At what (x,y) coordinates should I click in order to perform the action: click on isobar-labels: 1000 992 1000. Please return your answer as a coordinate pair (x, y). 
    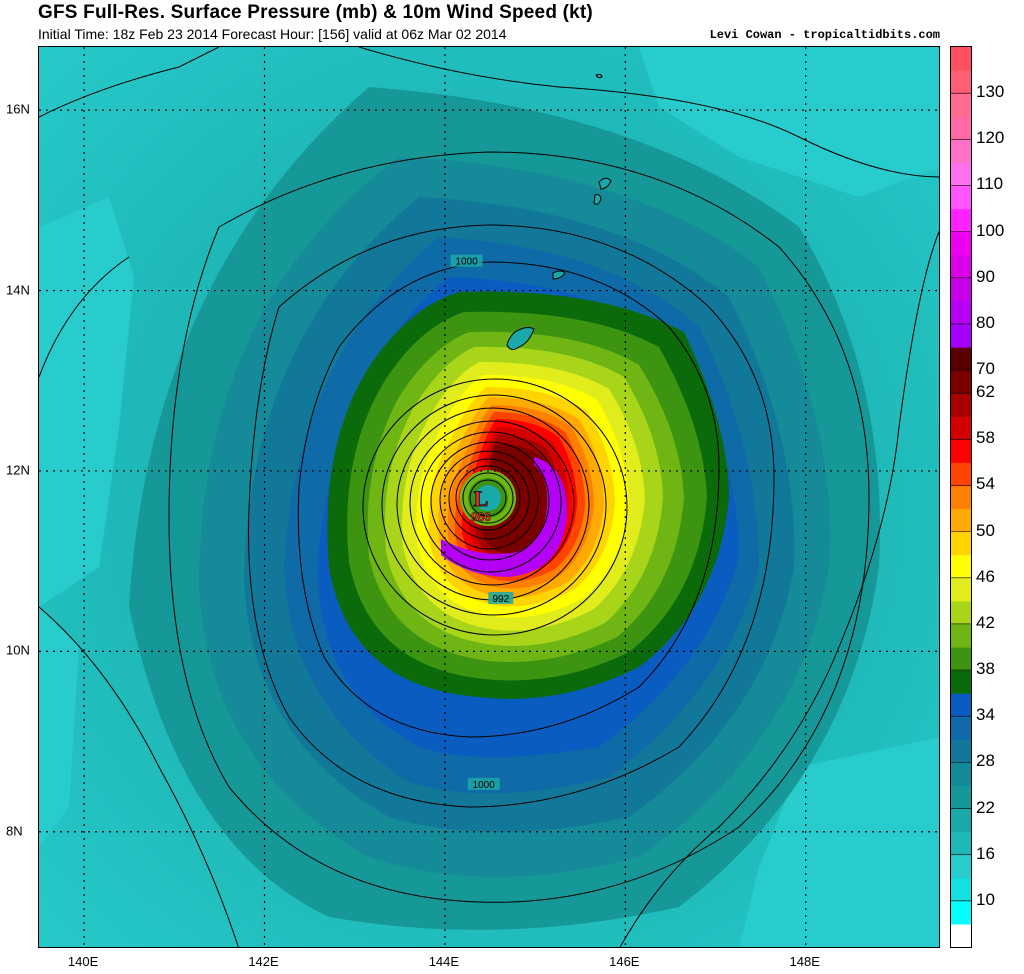
    Looking at the image, I should click on (482, 522).